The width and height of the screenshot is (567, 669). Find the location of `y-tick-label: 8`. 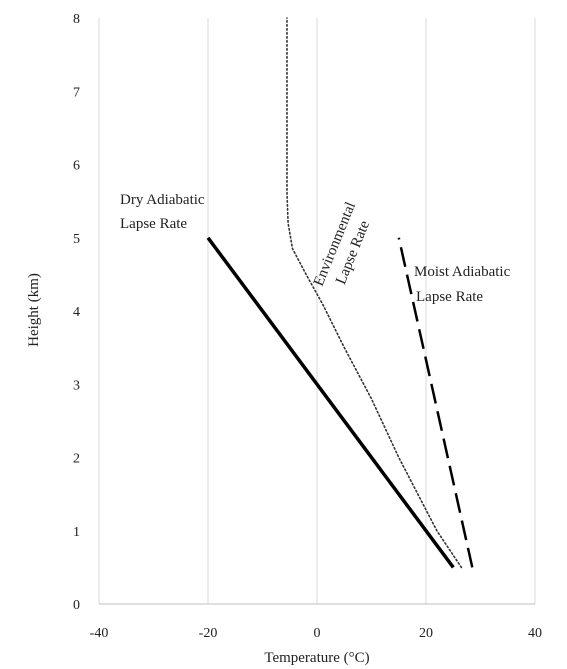

y-tick-label: 8 is located at coordinates (76, 19).